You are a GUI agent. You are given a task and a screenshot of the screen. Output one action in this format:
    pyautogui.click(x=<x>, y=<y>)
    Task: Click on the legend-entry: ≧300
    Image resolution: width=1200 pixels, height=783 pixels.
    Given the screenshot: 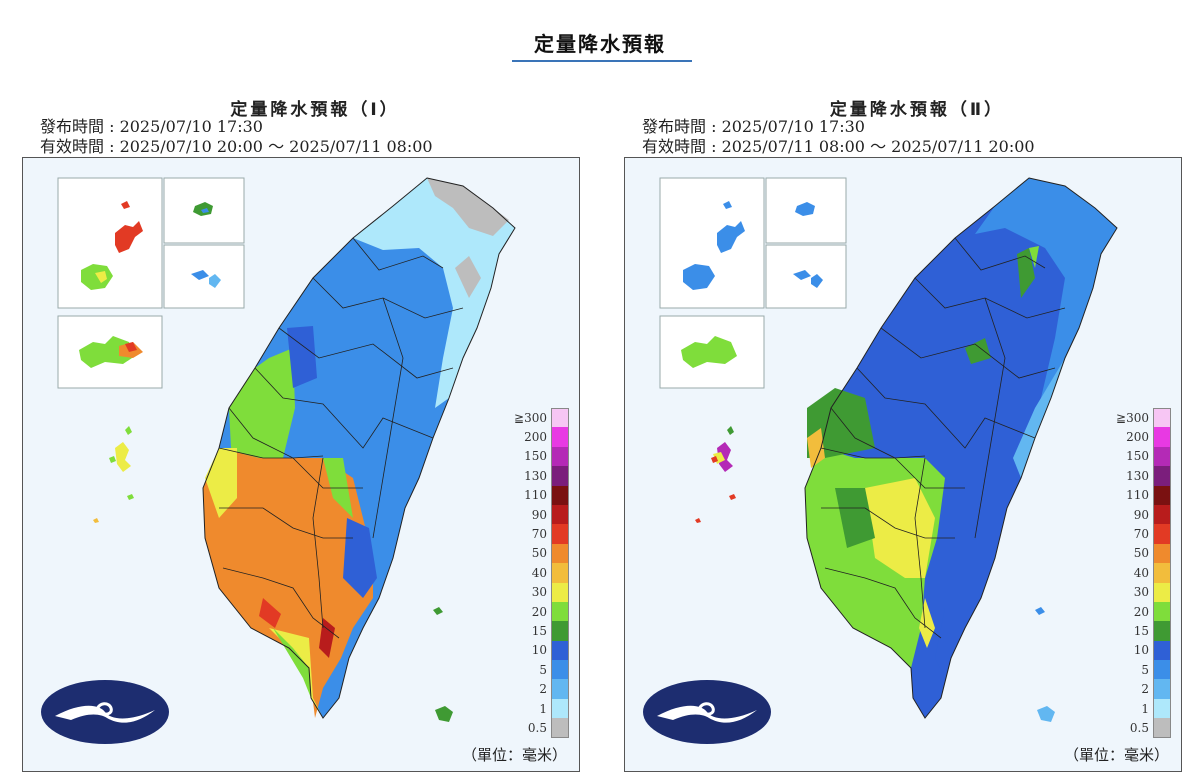 What is the action you would take?
    pyautogui.click(x=541, y=418)
    